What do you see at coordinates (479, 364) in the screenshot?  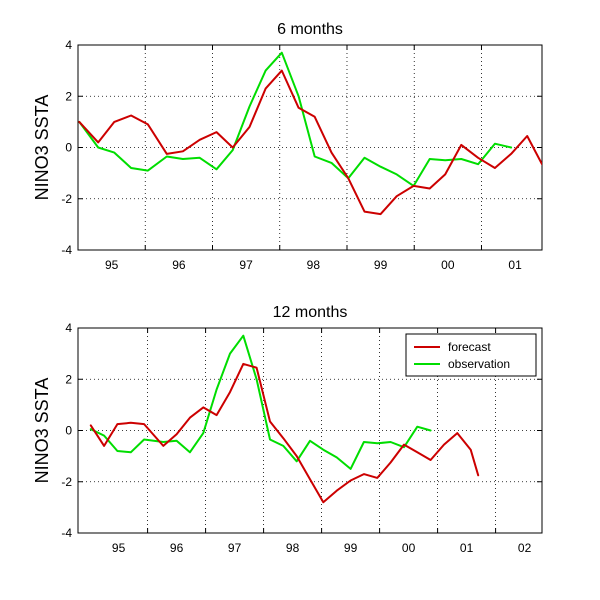 I see `legend-label-observation: observation` at bounding box center [479, 364].